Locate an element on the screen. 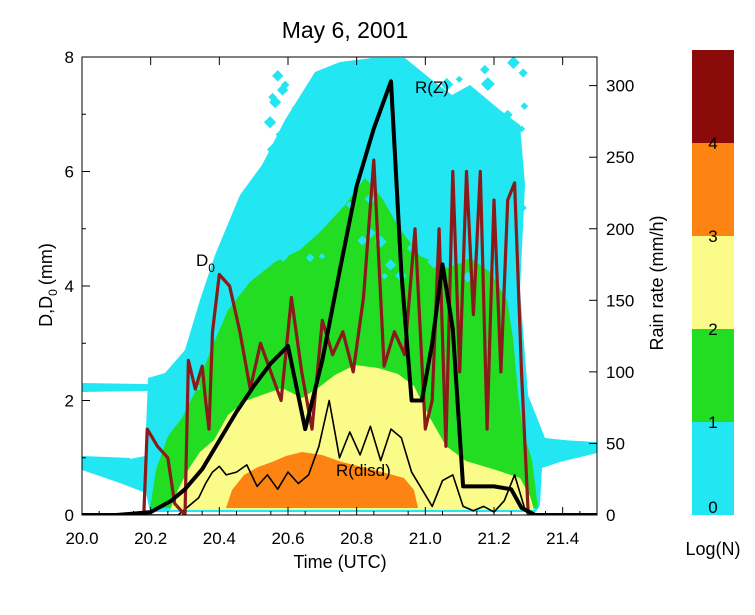 The height and width of the screenshot is (615, 755). y-axis-right: 0 50 100 150 200 250 300 is located at coordinates (611, 301).